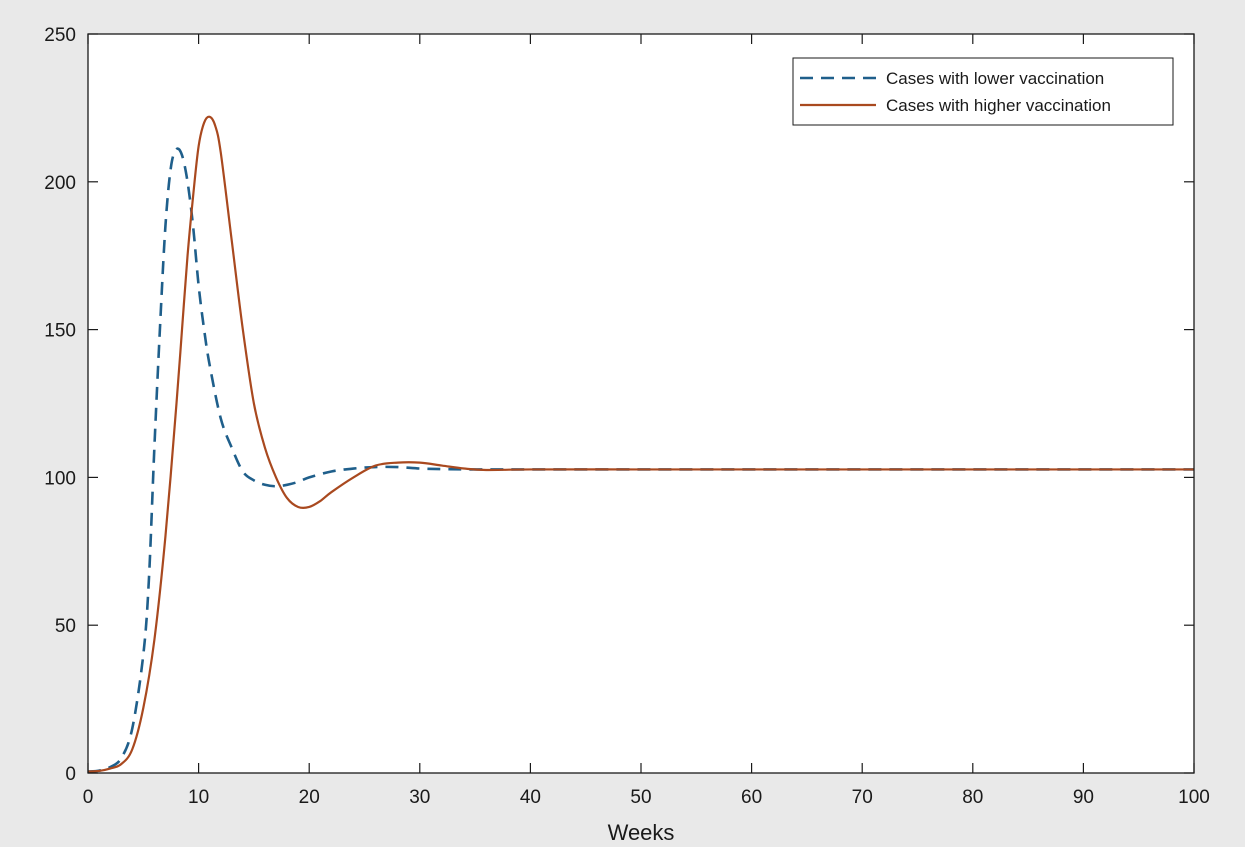 The height and width of the screenshot is (847, 1245). What do you see at coordinates (60, 331) in the screenshot?
I see `y-tick-label: 150` at bounding box center [60, 331].